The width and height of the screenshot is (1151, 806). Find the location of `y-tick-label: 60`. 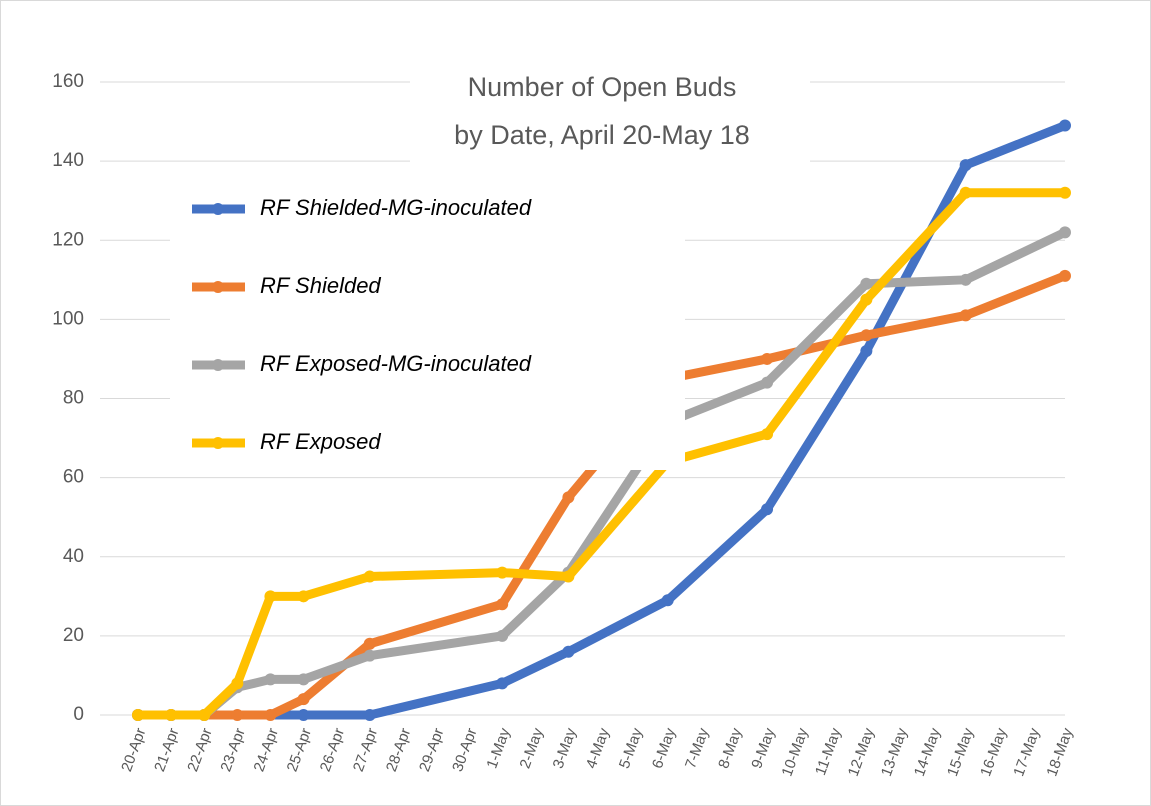

y-tick-label: 60 is located at coordinates (73, 477).